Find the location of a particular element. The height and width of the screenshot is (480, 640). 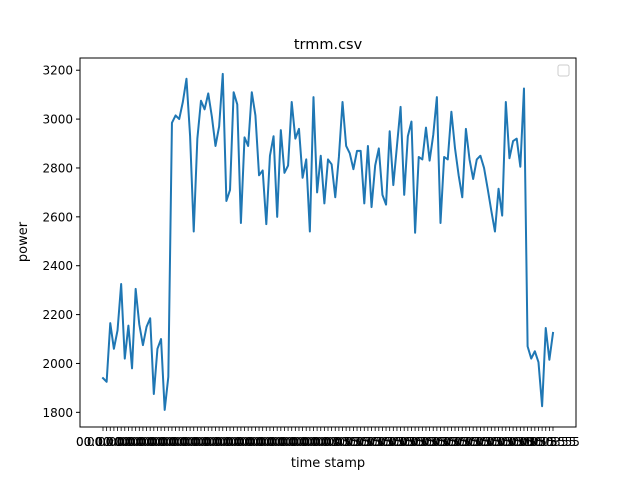

y-tick-label: 2400 is located at coordinates (57, 266).